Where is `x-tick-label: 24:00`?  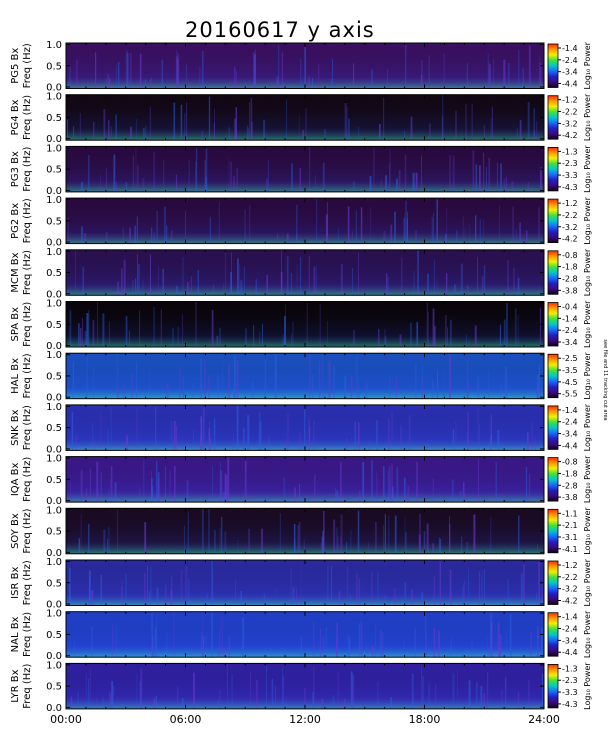 x-tick-label: 24:00 is located at coordinates (544, 719).